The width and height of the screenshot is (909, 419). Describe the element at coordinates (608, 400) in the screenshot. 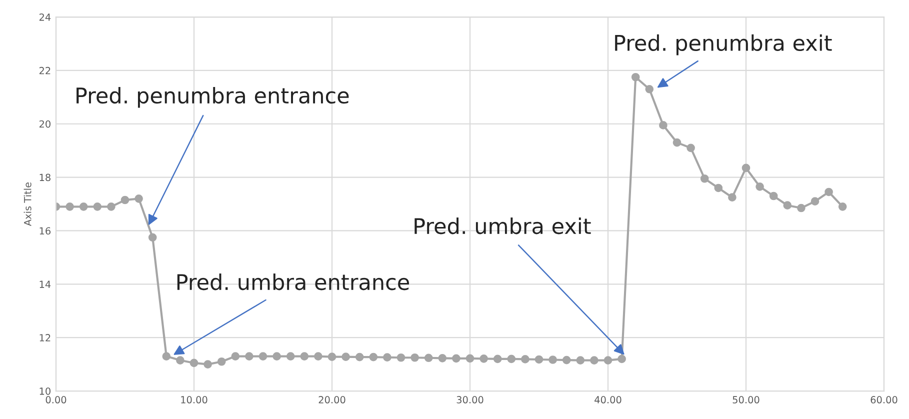

I see `x-tick-label: 40.00` at that location.